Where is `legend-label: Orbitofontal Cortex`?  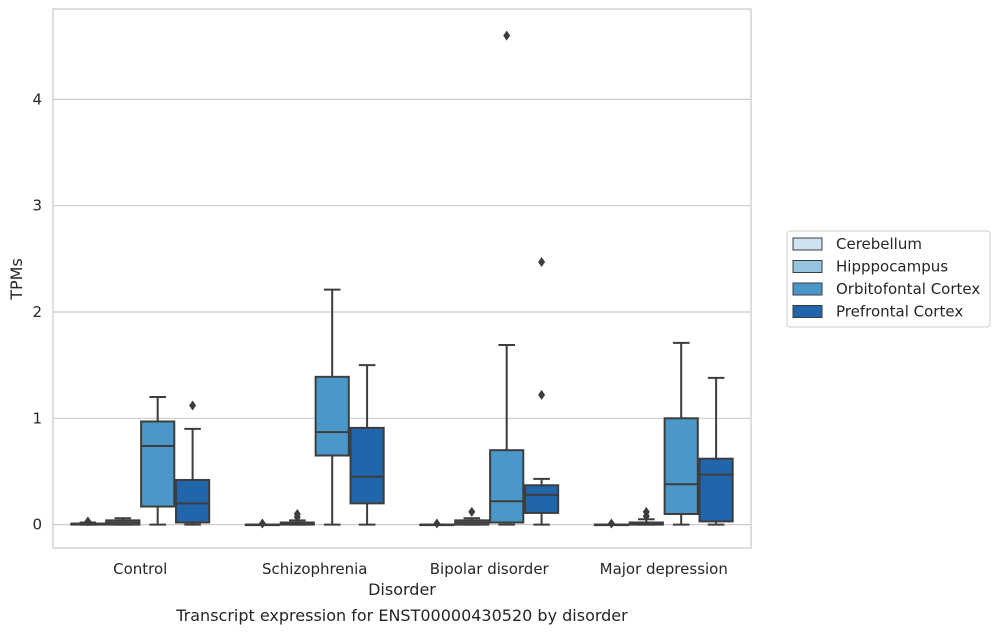
legend-label: Orbitofontal Cortex is located at coordinates (908, 289).